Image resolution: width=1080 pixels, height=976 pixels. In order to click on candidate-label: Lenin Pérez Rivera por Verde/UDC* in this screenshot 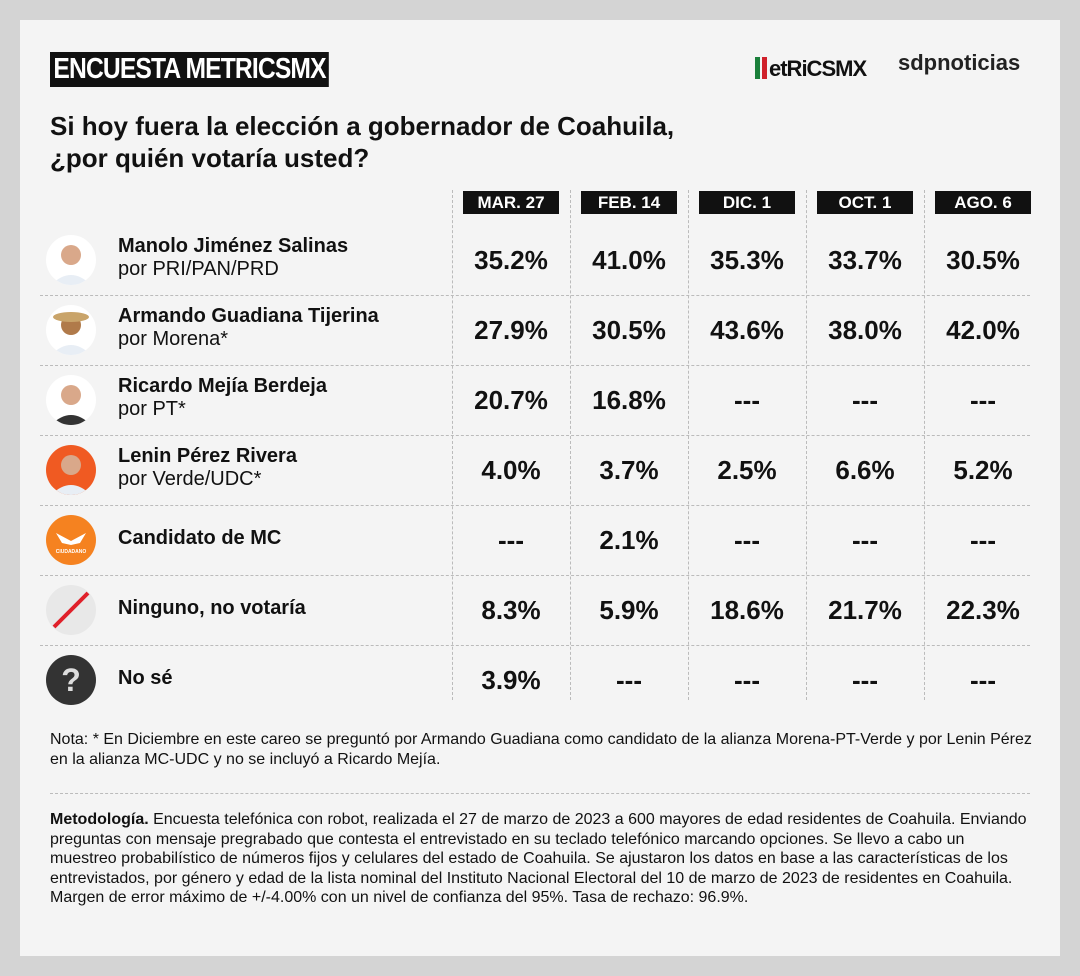, I will do `click(207, 468)`.